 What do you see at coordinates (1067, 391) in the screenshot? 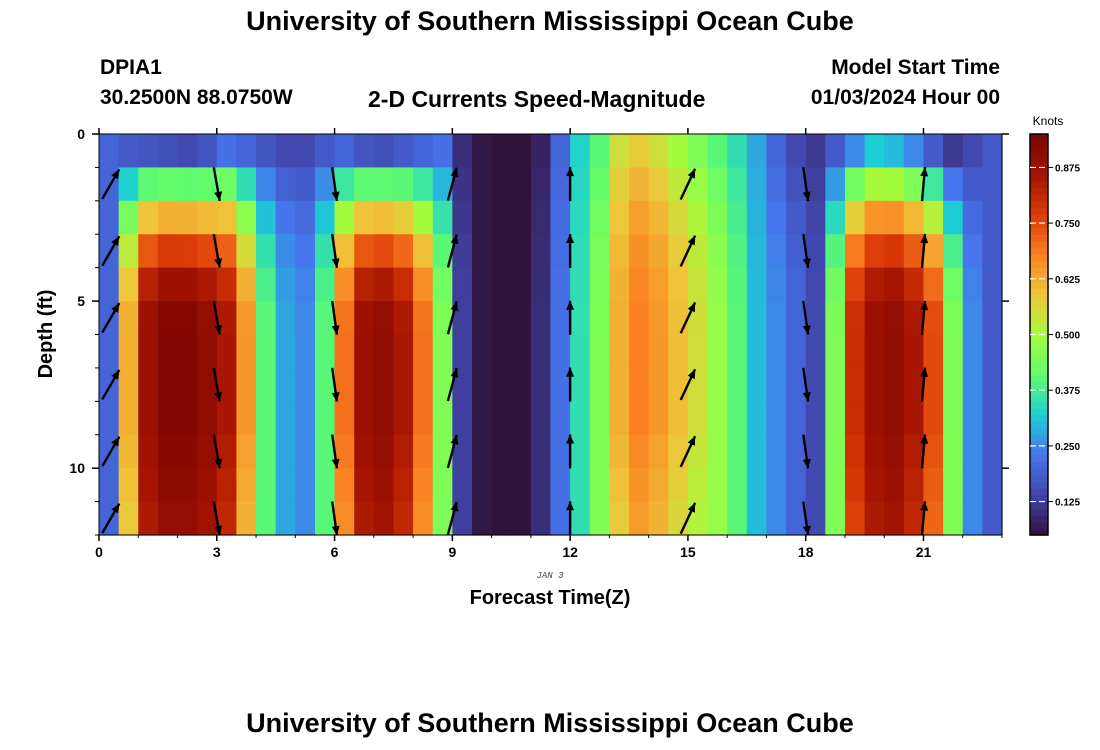
I see `colorbar-tick-label: 0.375` at bounding box center [1067, 391].